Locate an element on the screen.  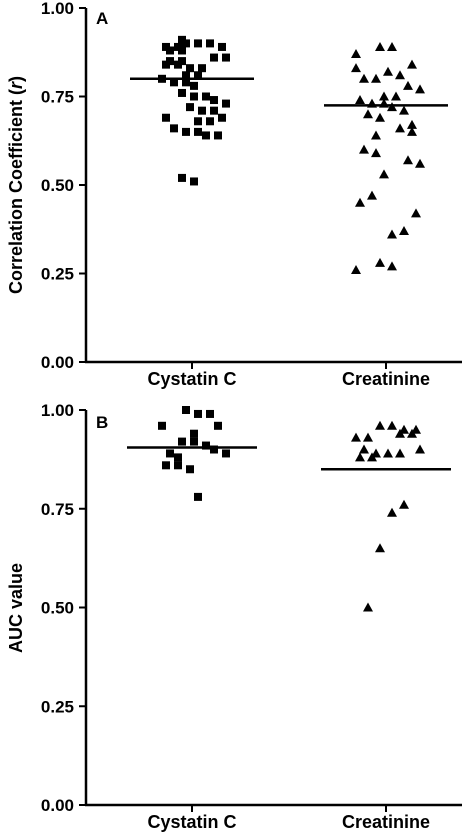
y-axis-label: Correlation Coefficient (r) is located at coordinates (16, 185).